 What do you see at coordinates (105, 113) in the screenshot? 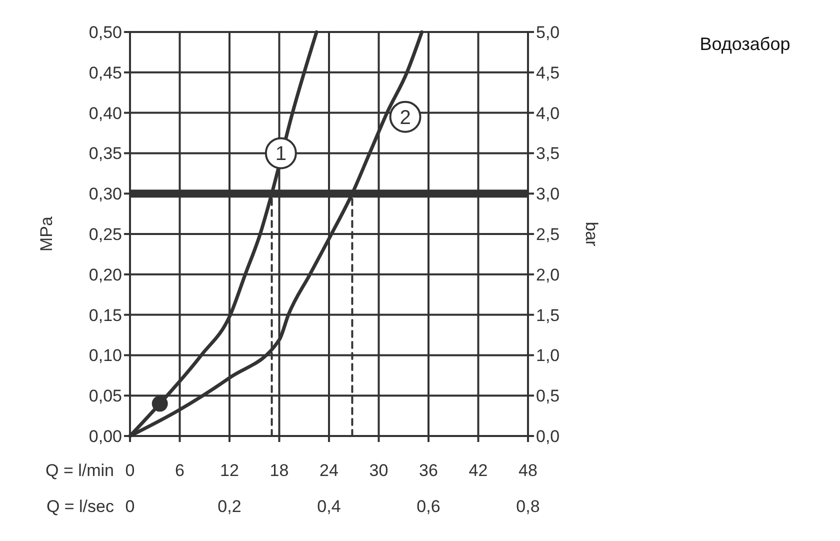
I see `y-tick-label: 0,40` at bounding box center [105, 113].